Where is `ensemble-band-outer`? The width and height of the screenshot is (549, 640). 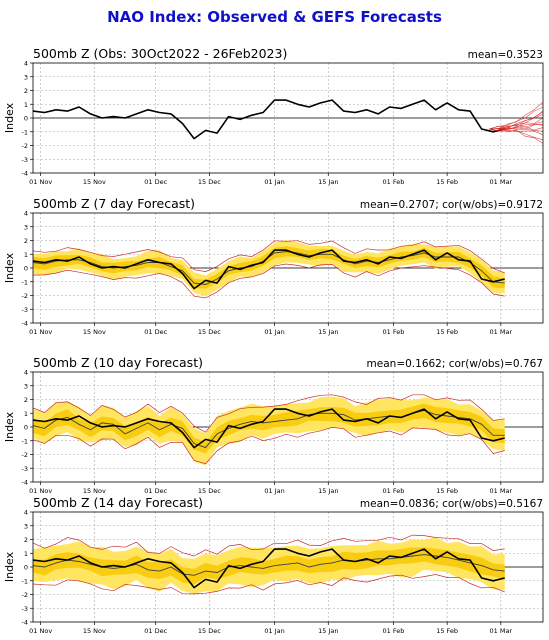 ensemble-band-outer is located at coordinates (269, 268).